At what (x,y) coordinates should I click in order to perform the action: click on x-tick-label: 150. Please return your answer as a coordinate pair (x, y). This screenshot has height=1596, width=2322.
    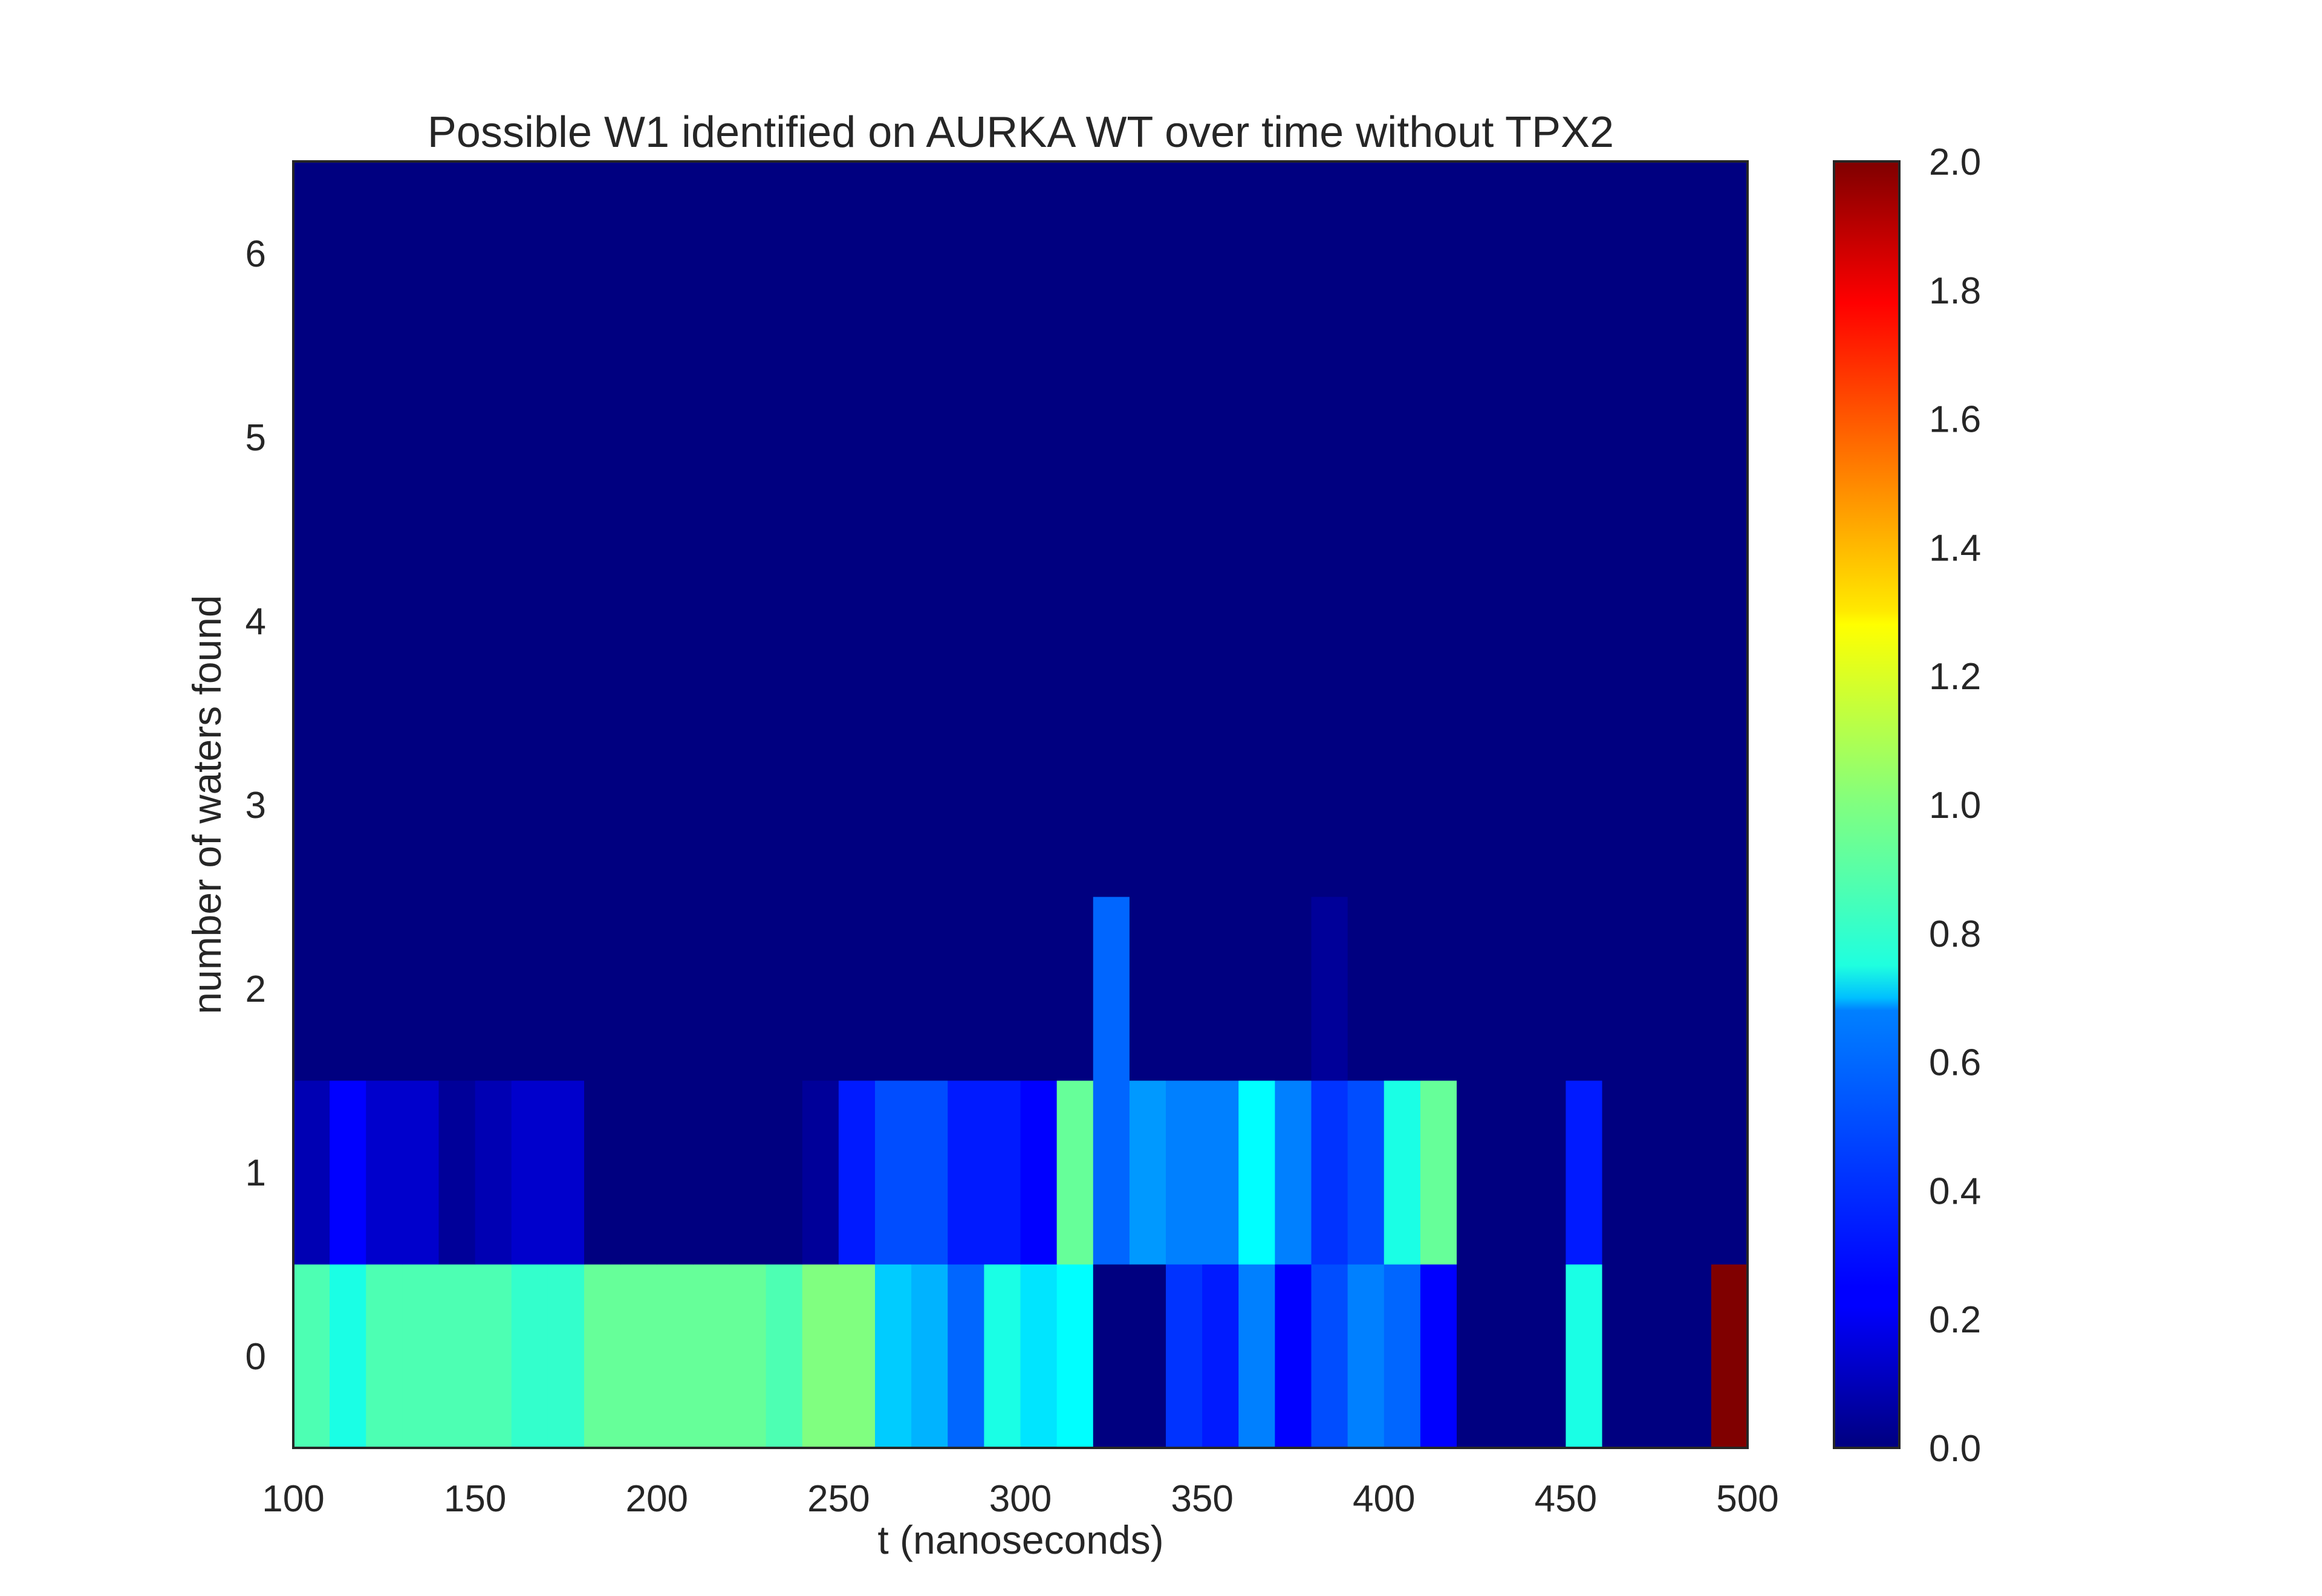
    Looking at the image, I should click on (475, 1499).